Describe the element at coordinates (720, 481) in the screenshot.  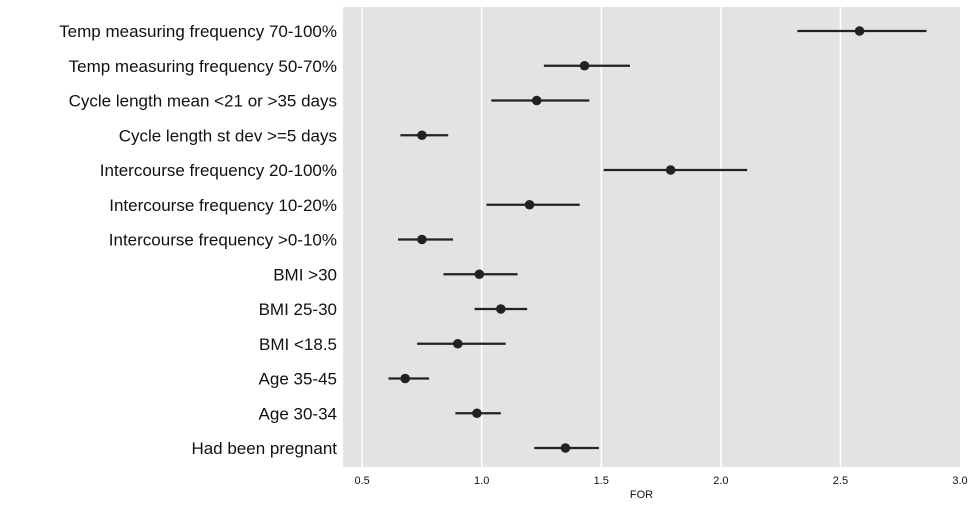
I see `x-tick-label: 2.0` at that location.